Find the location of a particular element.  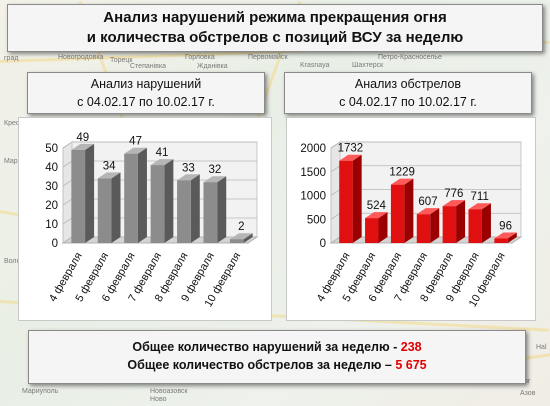

bar-value-label: 1229 is located at coordinates (402, 173).